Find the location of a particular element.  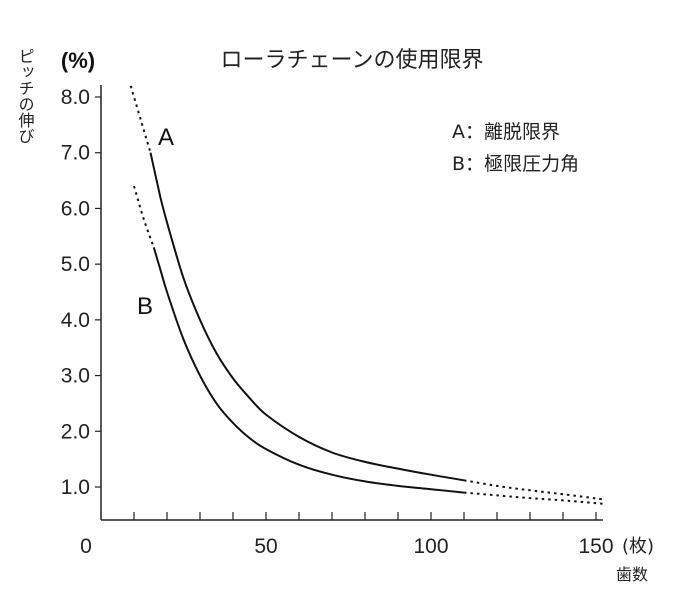

curve-label-a: A is located at coordinates (166, 137).